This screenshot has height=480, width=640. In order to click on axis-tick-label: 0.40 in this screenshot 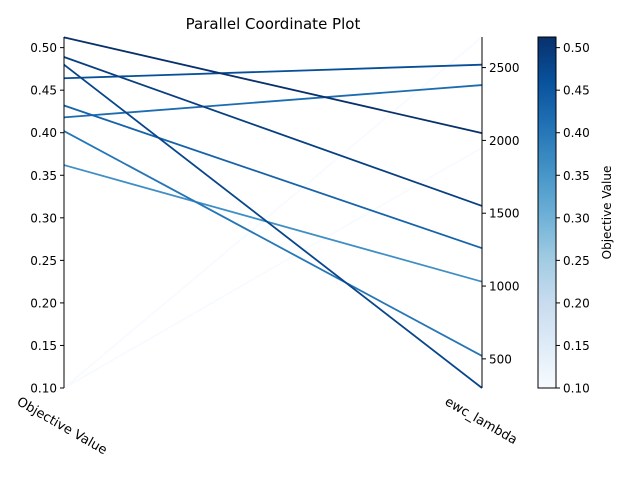, I will do `click(43, 133)`.